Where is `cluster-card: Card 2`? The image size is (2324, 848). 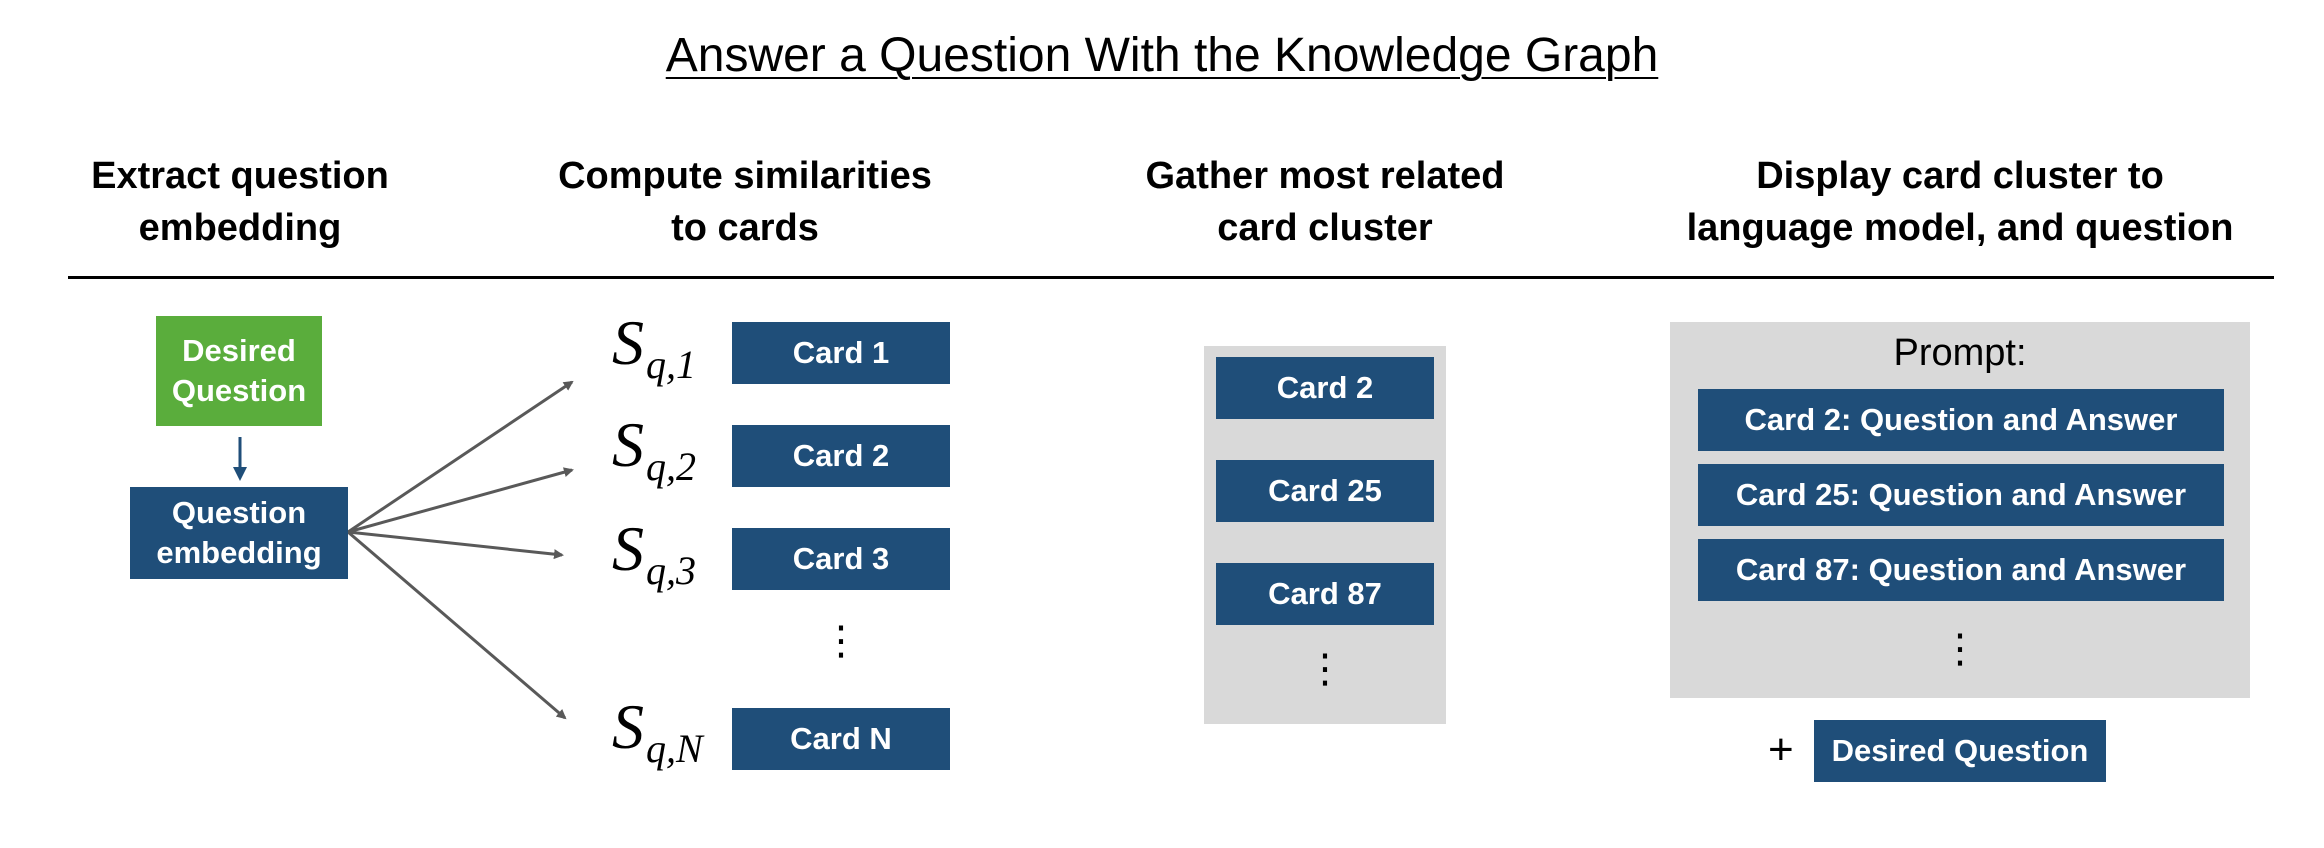
cluster-card: Card 2 is located at coordinates (1325, 388).